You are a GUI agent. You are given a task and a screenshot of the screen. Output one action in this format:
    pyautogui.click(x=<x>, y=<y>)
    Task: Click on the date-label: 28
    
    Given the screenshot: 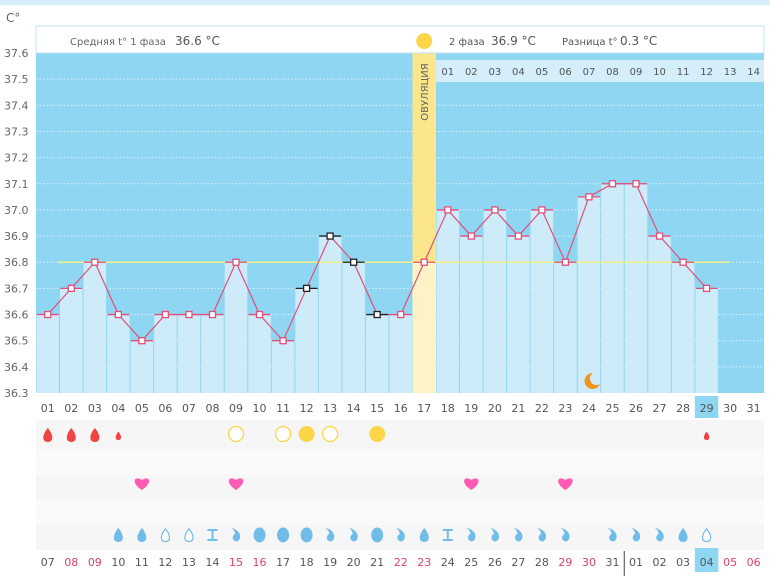 What is the action you would take?
    pyautogui.click(x=542, y=562)
    